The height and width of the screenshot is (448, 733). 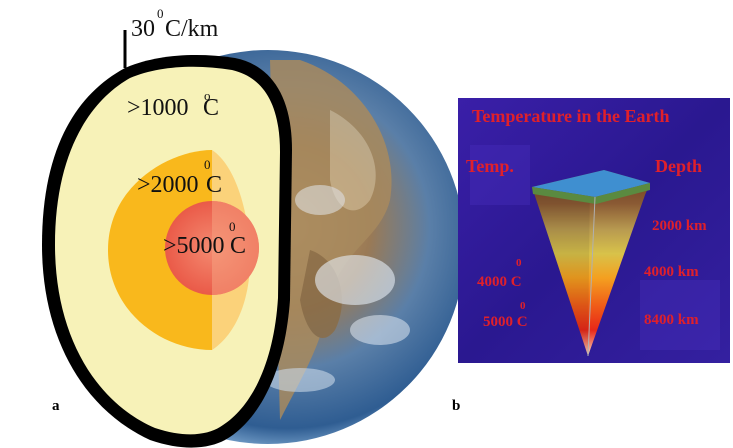 What do you see at coordinates (207, 164) in the screenshot?
I see `outer-core-temp-sup: 0` at bounding box center [207, 164].